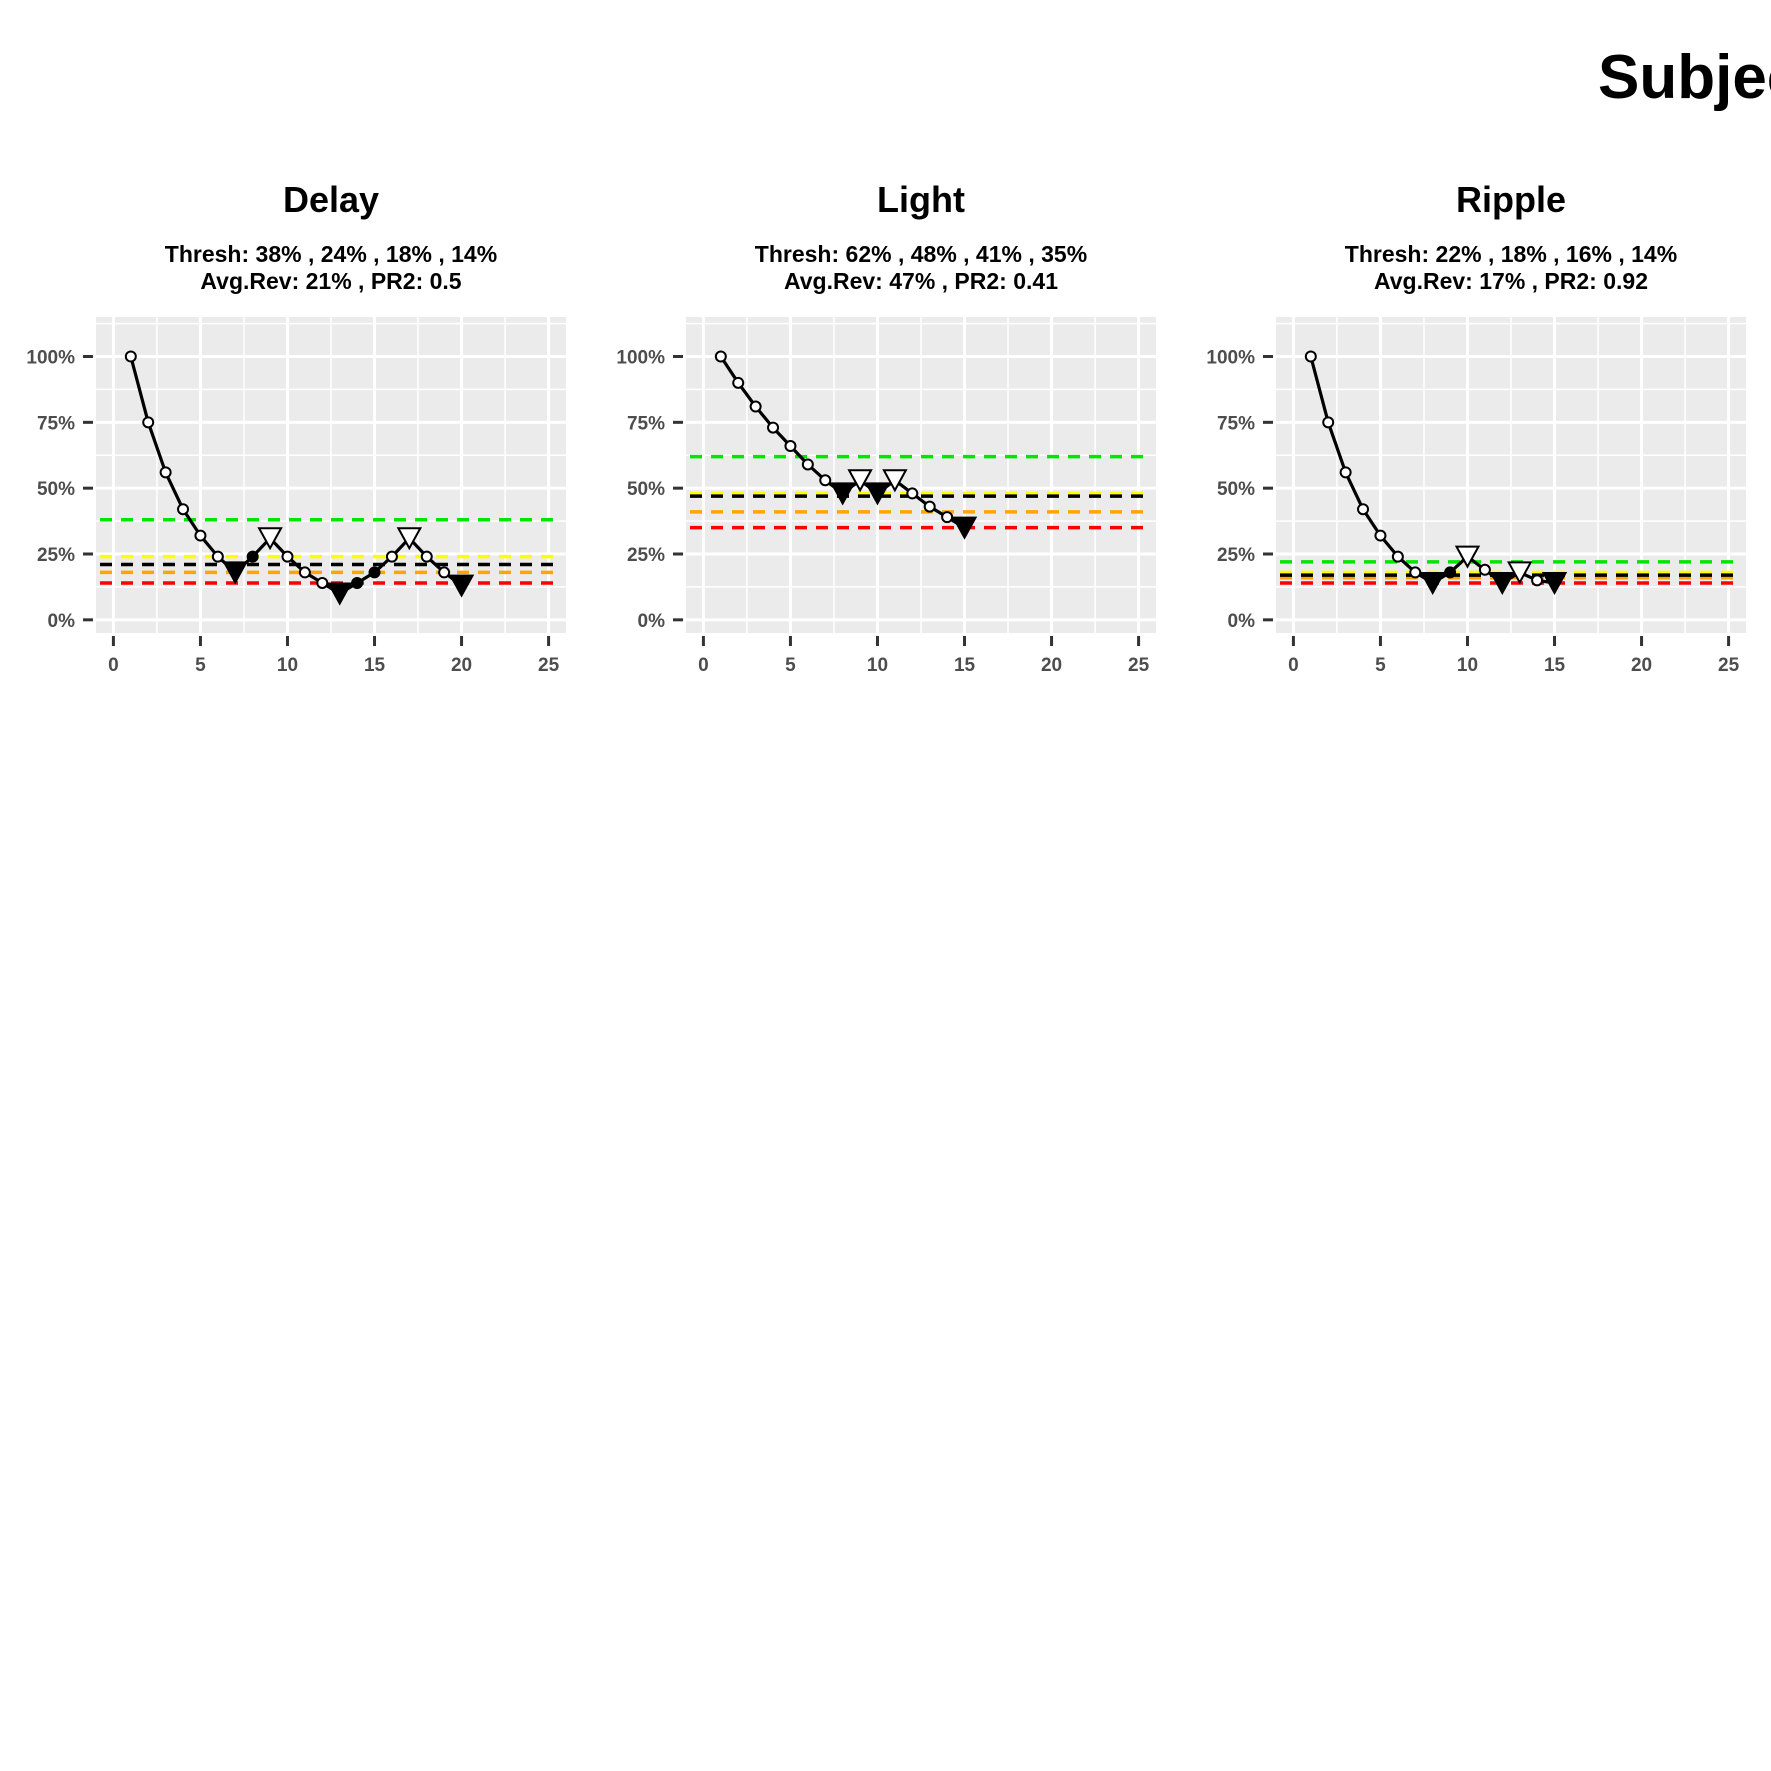 The height and width of the screenshot is (1771, 1771). What do you see at coordinates (1511, 199) in the screenshot?
I see `panel-title: Ripple` at bounding box center [1511, 199].